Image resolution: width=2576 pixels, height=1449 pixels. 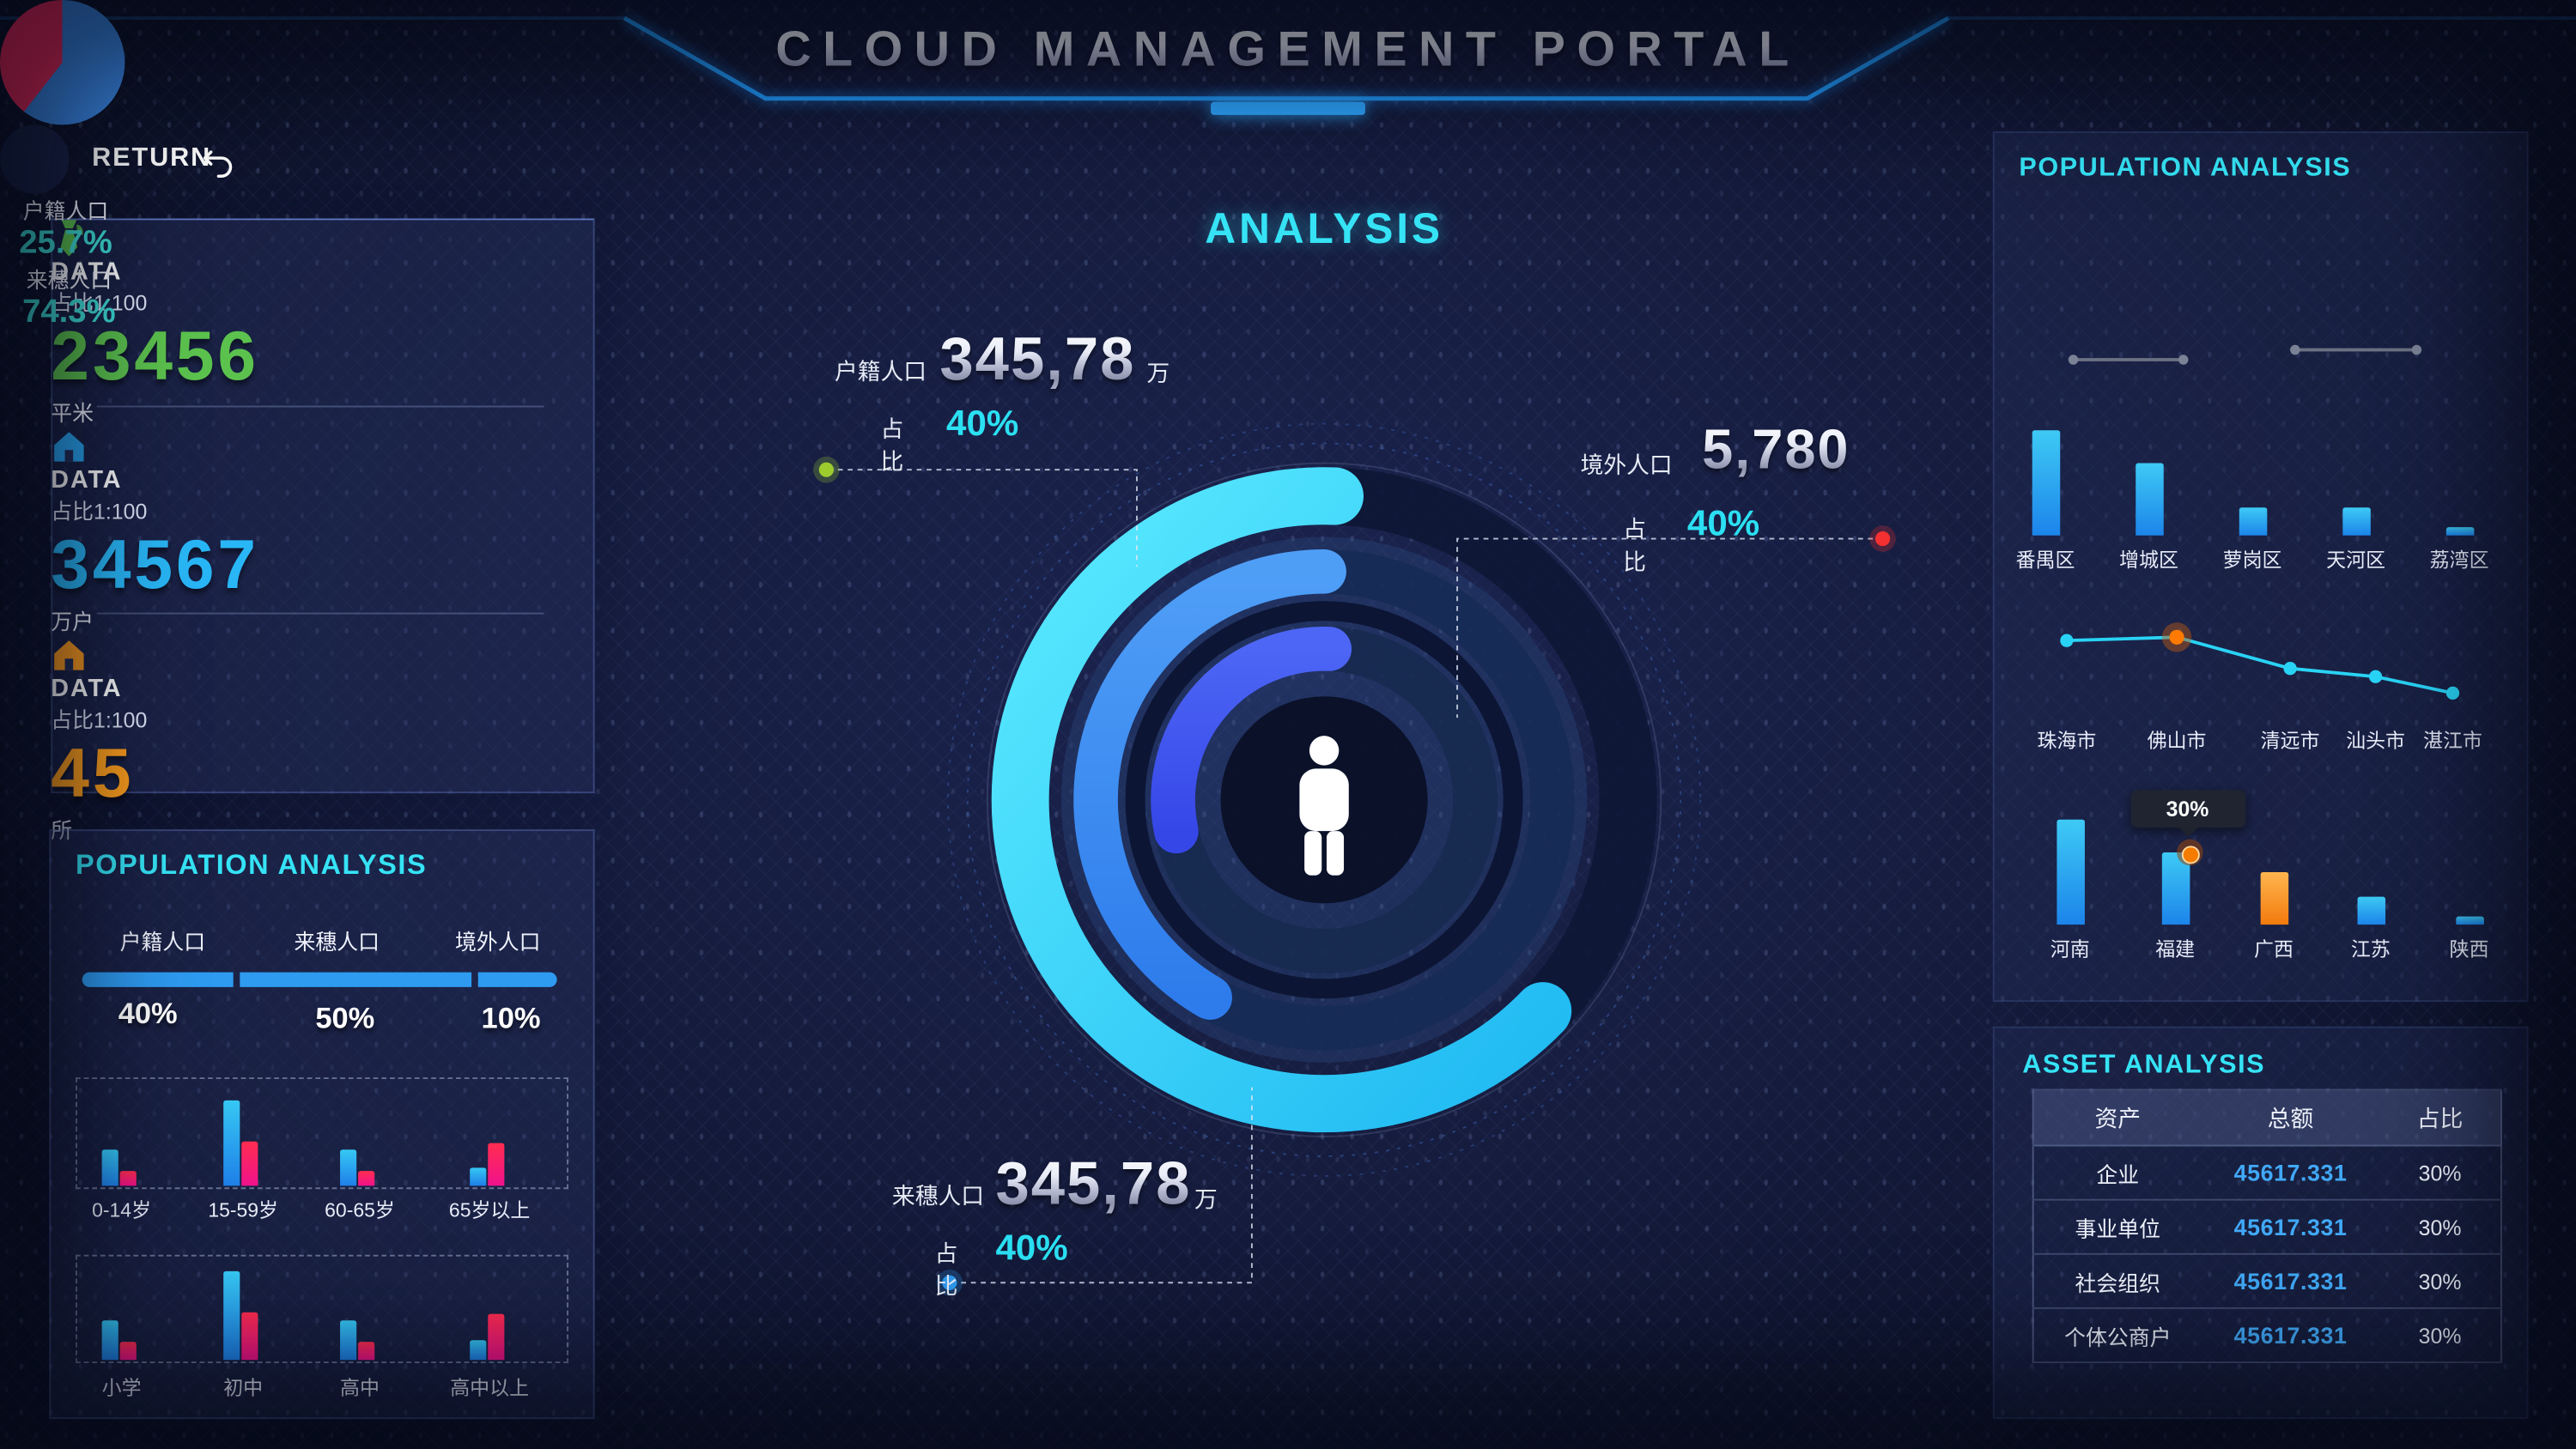 I want to click on line-label: 佛山市, so click(x=2177, y=741).